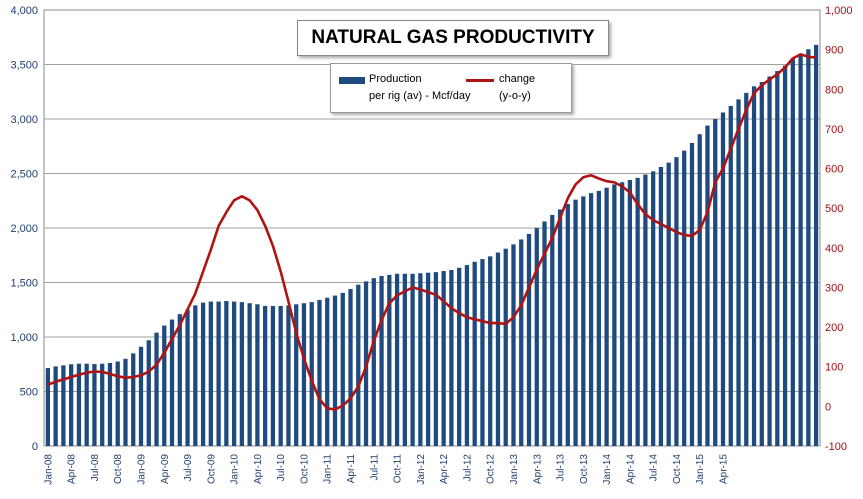 The width and height of the screenshot is (863, 499). What do you see at coordinates (607, 469) in the screenshot?
I see `x-tick-label: Jan-14` at bounding box center [607, 469].